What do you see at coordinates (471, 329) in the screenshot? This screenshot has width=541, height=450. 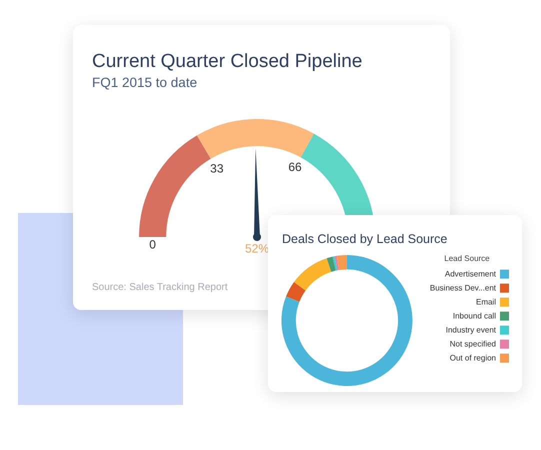 I see `legend-label: Industry event` at bounding box center [471, 329].